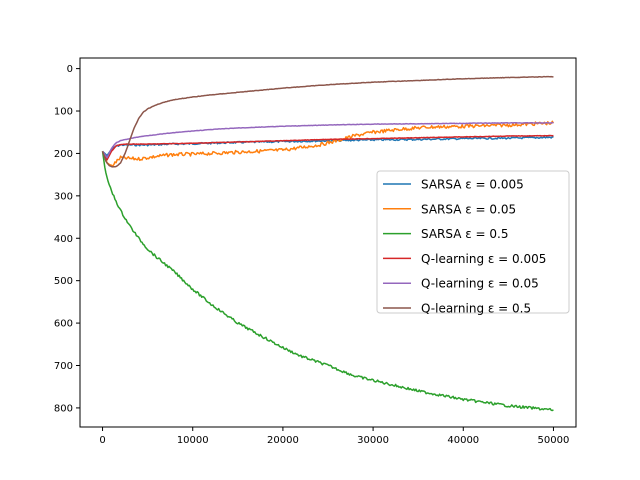  I want to click on y-tick-label: 800, so click(63, 408).